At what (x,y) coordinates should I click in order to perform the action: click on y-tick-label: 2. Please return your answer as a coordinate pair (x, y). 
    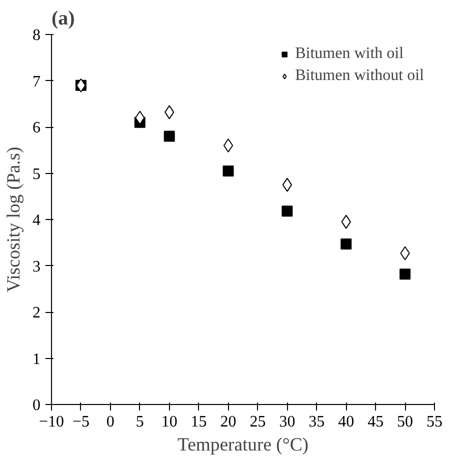
    Looking at the image, I should click on (36, 313).